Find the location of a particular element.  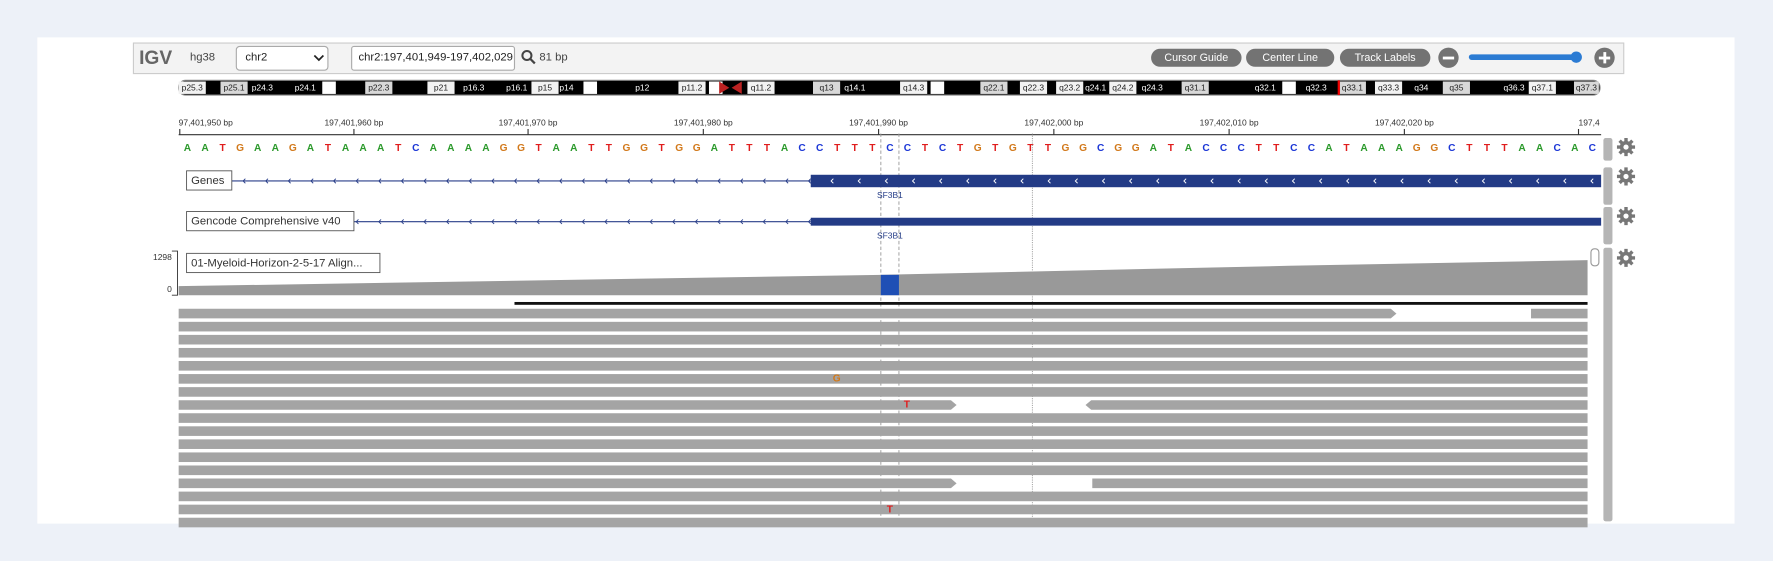

current-region is located at coordinates (1338, 88).